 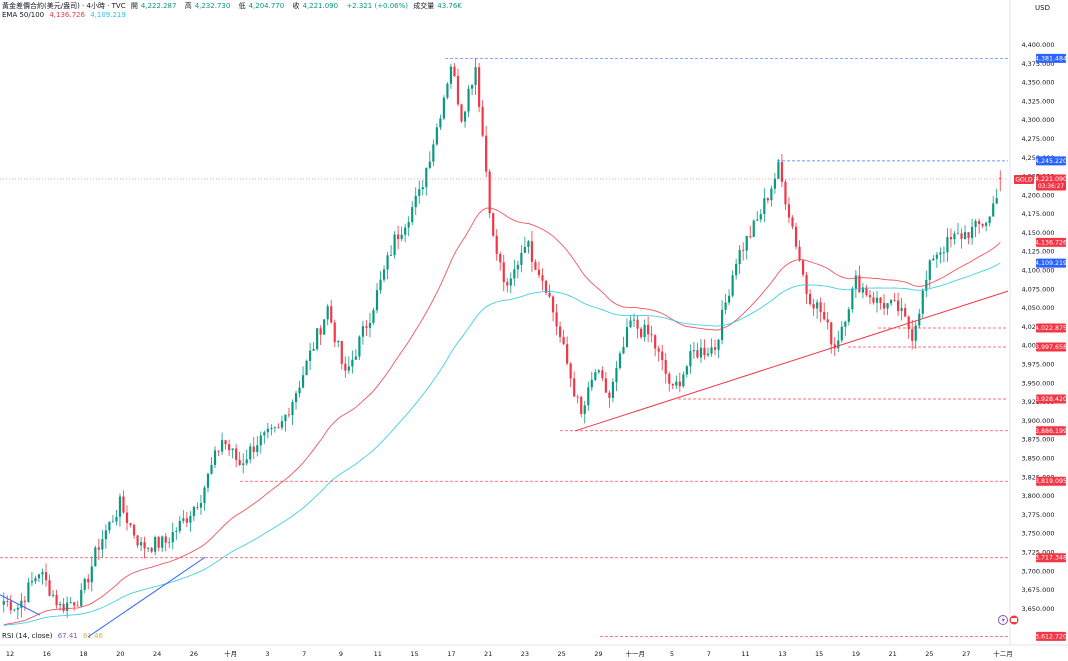 I want to click on x-tick-label: 20, so click(x=120, y=654).